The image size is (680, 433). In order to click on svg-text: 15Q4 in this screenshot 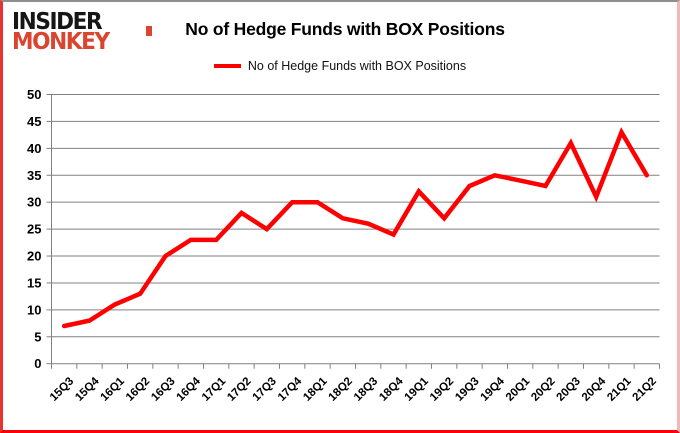, I will do `click(87, 389)`.